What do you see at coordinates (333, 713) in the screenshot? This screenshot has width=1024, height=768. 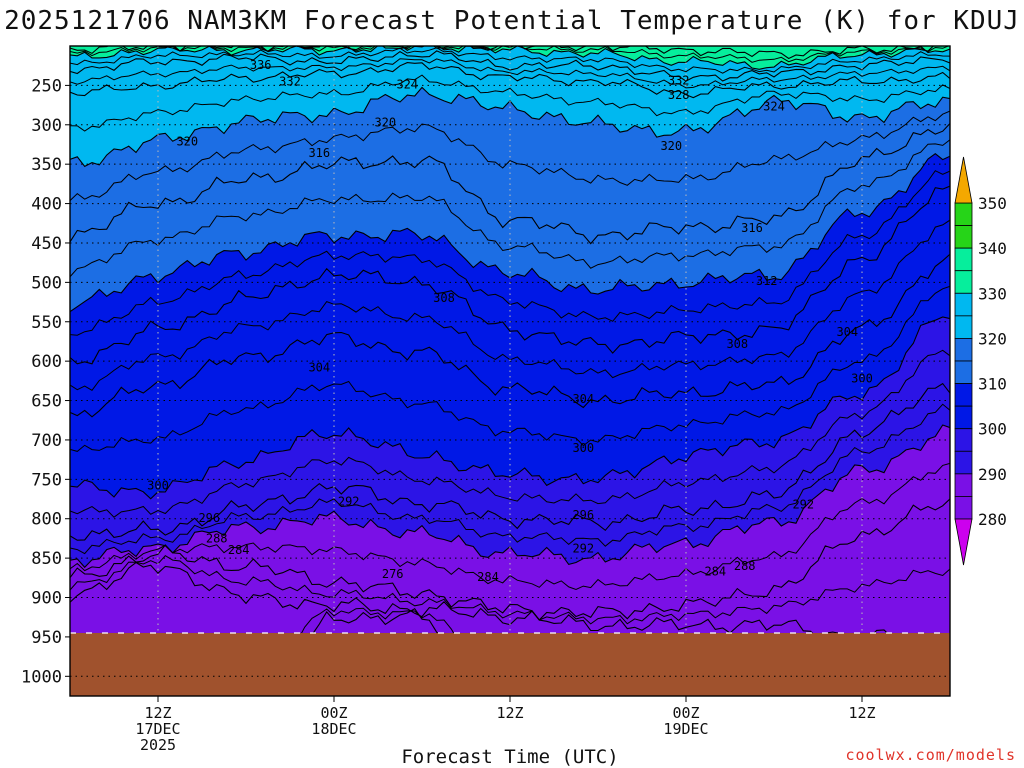 I see `x-tick-label: 00Z` at bounding box center [333, 713].